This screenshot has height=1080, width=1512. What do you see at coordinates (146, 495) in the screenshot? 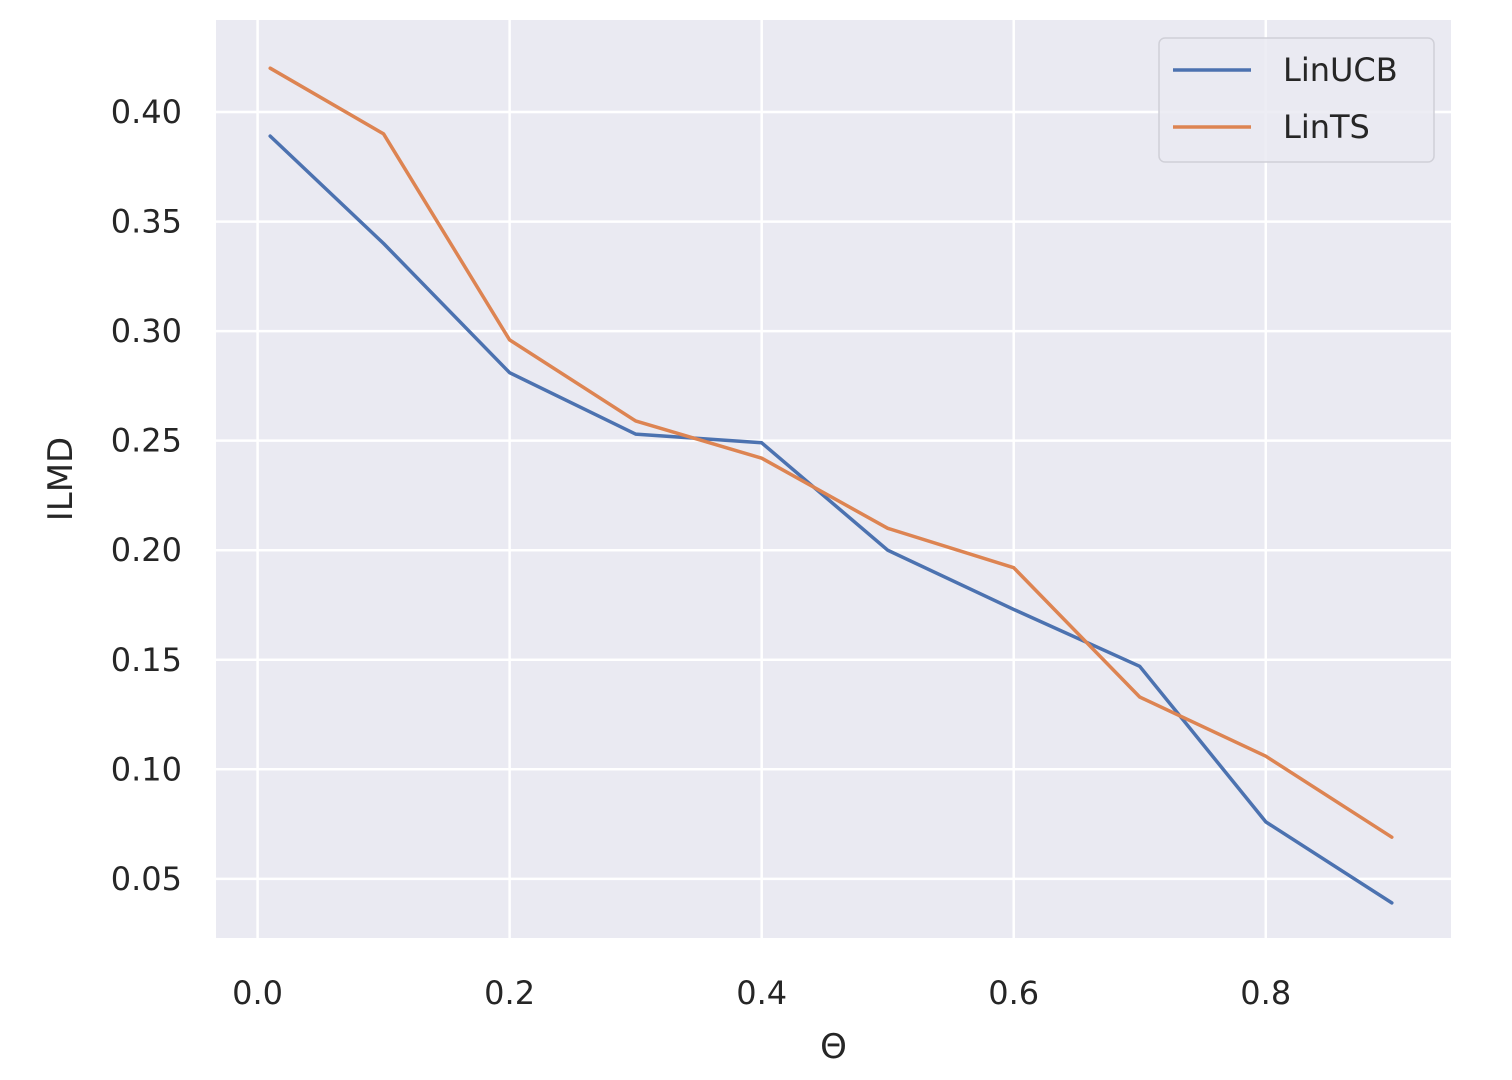
I see `y-tick-labels: 0.05 0.10 0.15 0.20 0.25 0.30 0.35 0.40` at bounding box center [146, 495].